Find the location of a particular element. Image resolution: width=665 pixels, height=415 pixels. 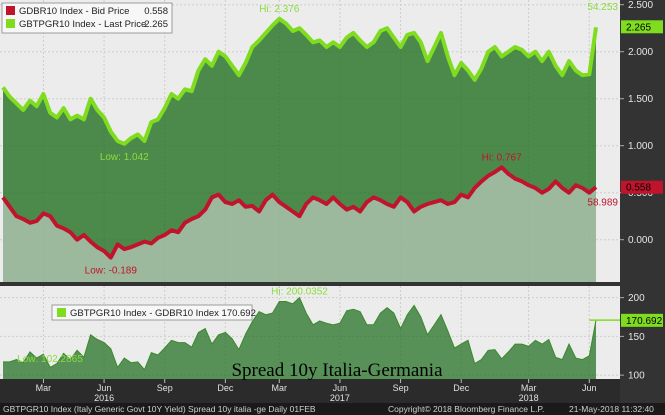

upper-pct-label-0: 54.253 is located at coordinates (602, 7).